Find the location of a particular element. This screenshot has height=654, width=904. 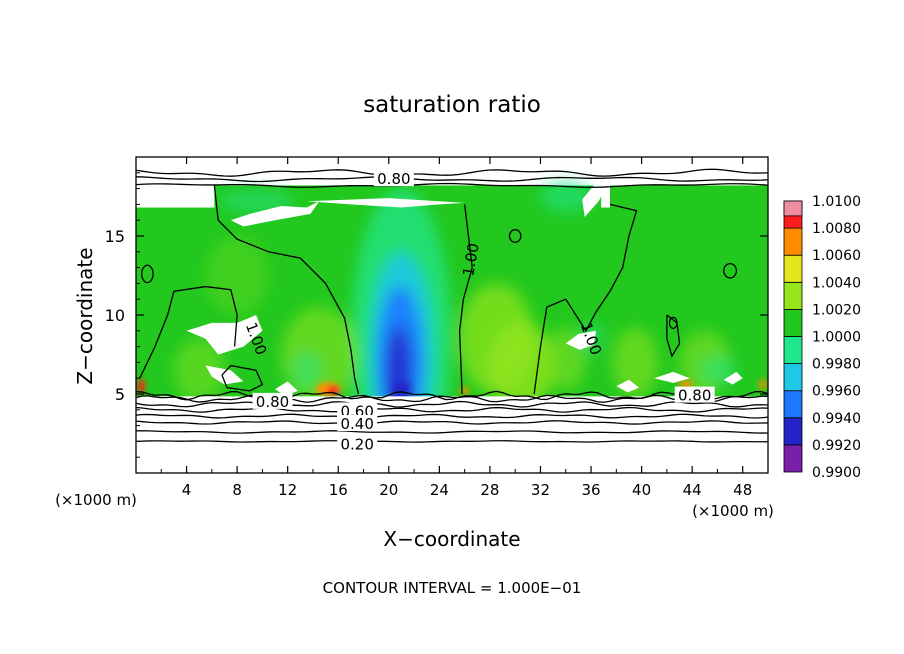

colorbar-label: 0.9900 is located at coordinates (836, 473).